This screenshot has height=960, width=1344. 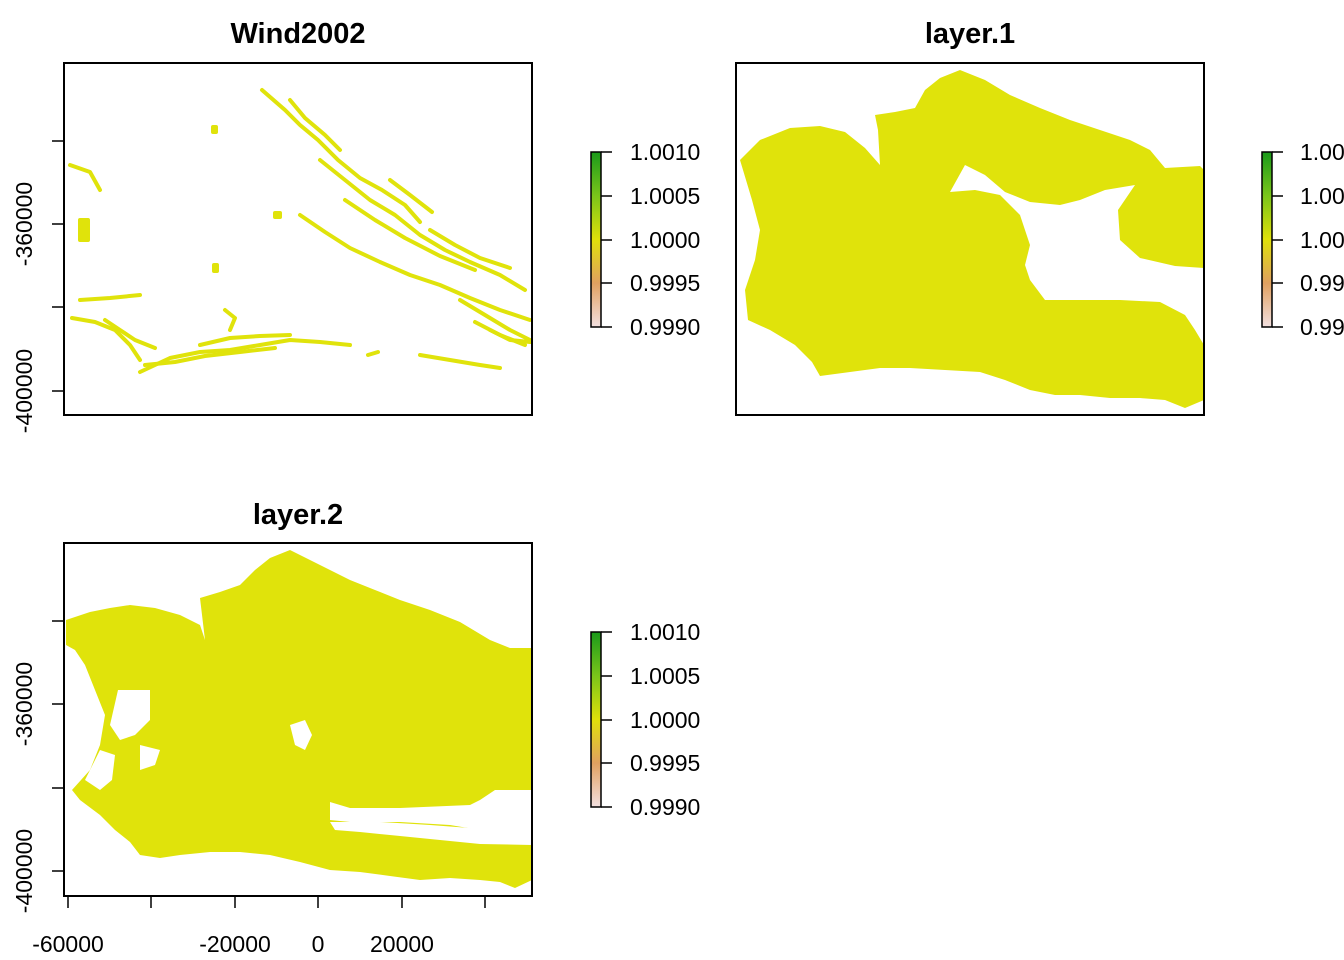 I want to click on plot-frame, so click(x=970, y=239).